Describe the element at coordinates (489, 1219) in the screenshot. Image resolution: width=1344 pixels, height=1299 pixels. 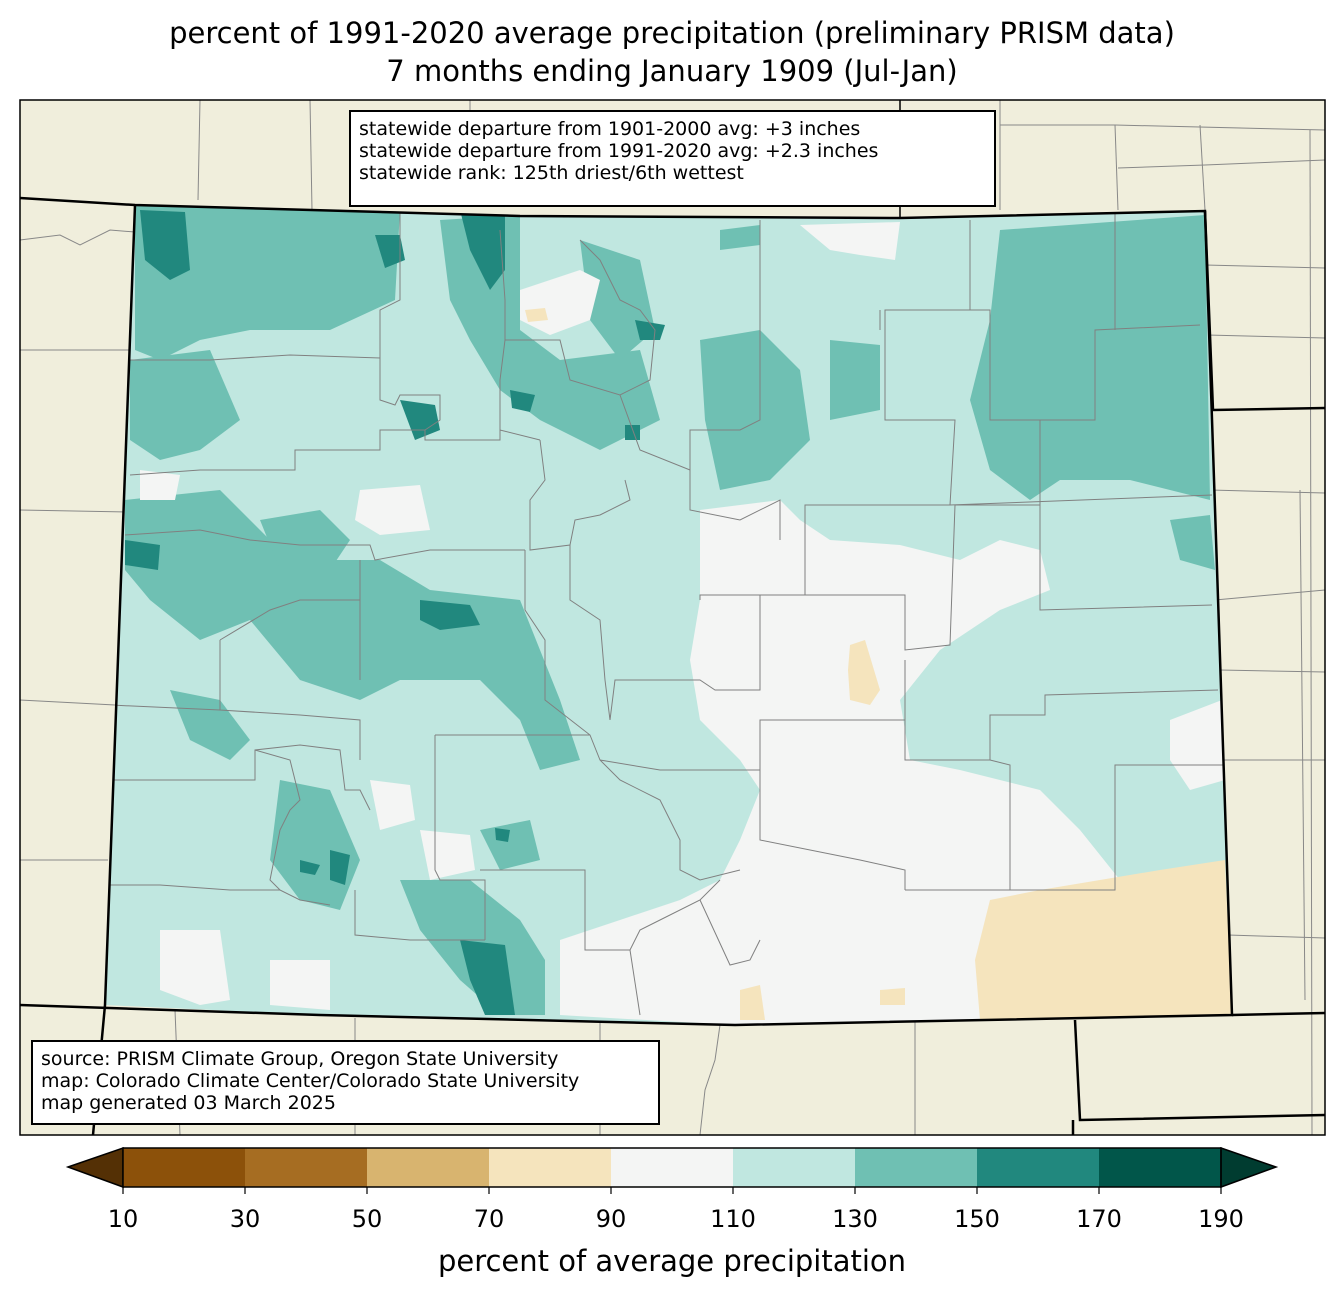
I see `colorbar-tick-label: 70` at that location.